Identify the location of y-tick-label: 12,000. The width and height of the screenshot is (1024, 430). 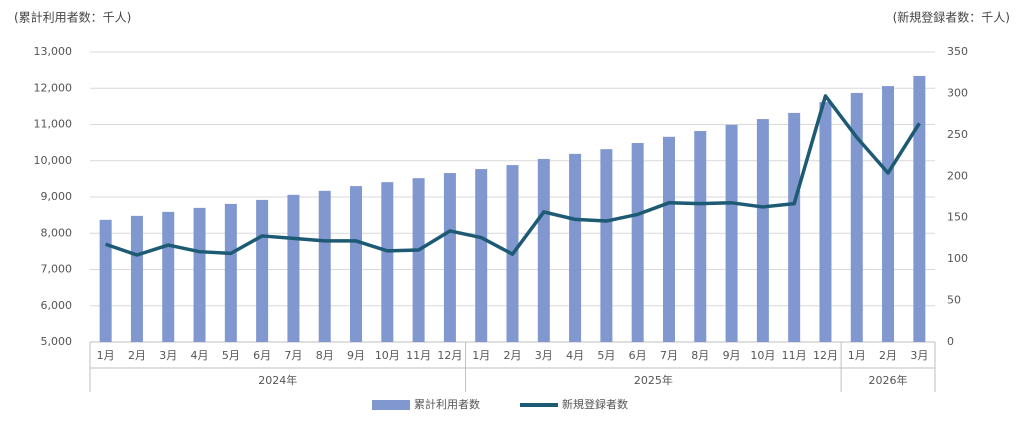
(53, 87).